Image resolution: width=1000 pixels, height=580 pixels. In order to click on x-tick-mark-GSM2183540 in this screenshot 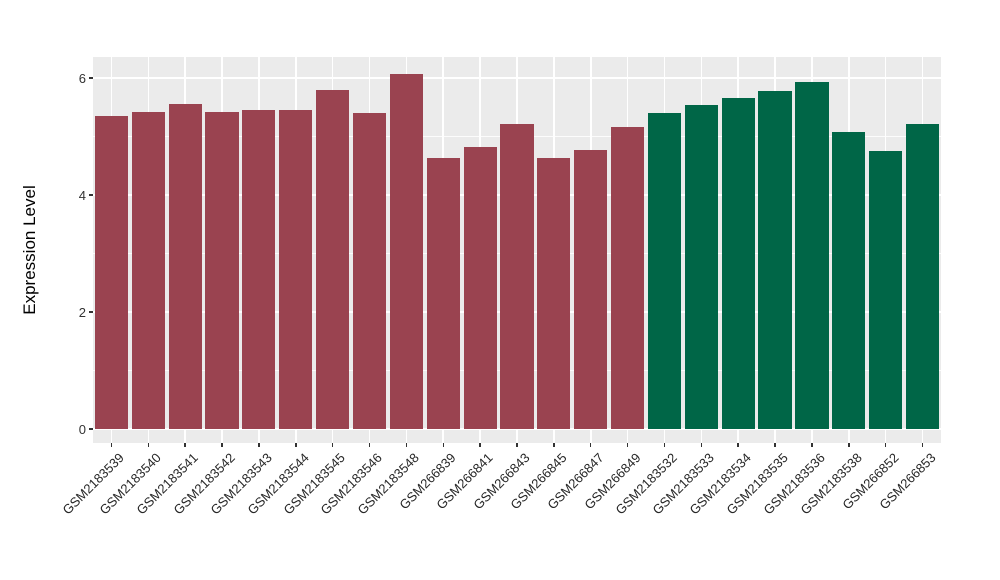, I will do `click(148, 445)`.